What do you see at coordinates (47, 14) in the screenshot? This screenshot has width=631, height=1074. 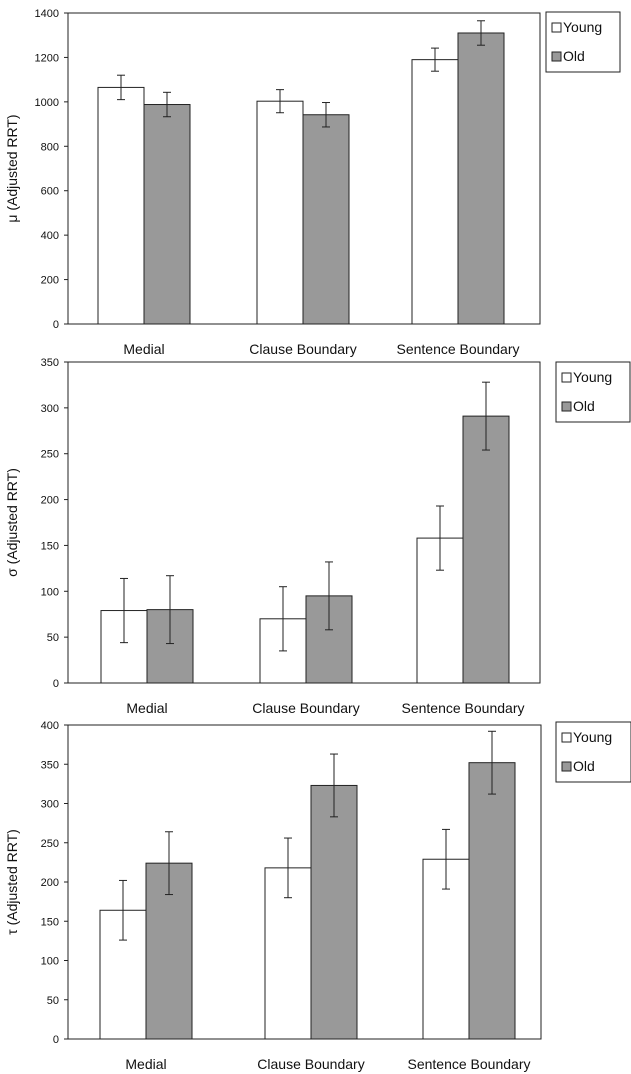 I see `y-tick-label: 1400` at bounding box center [47, 14].